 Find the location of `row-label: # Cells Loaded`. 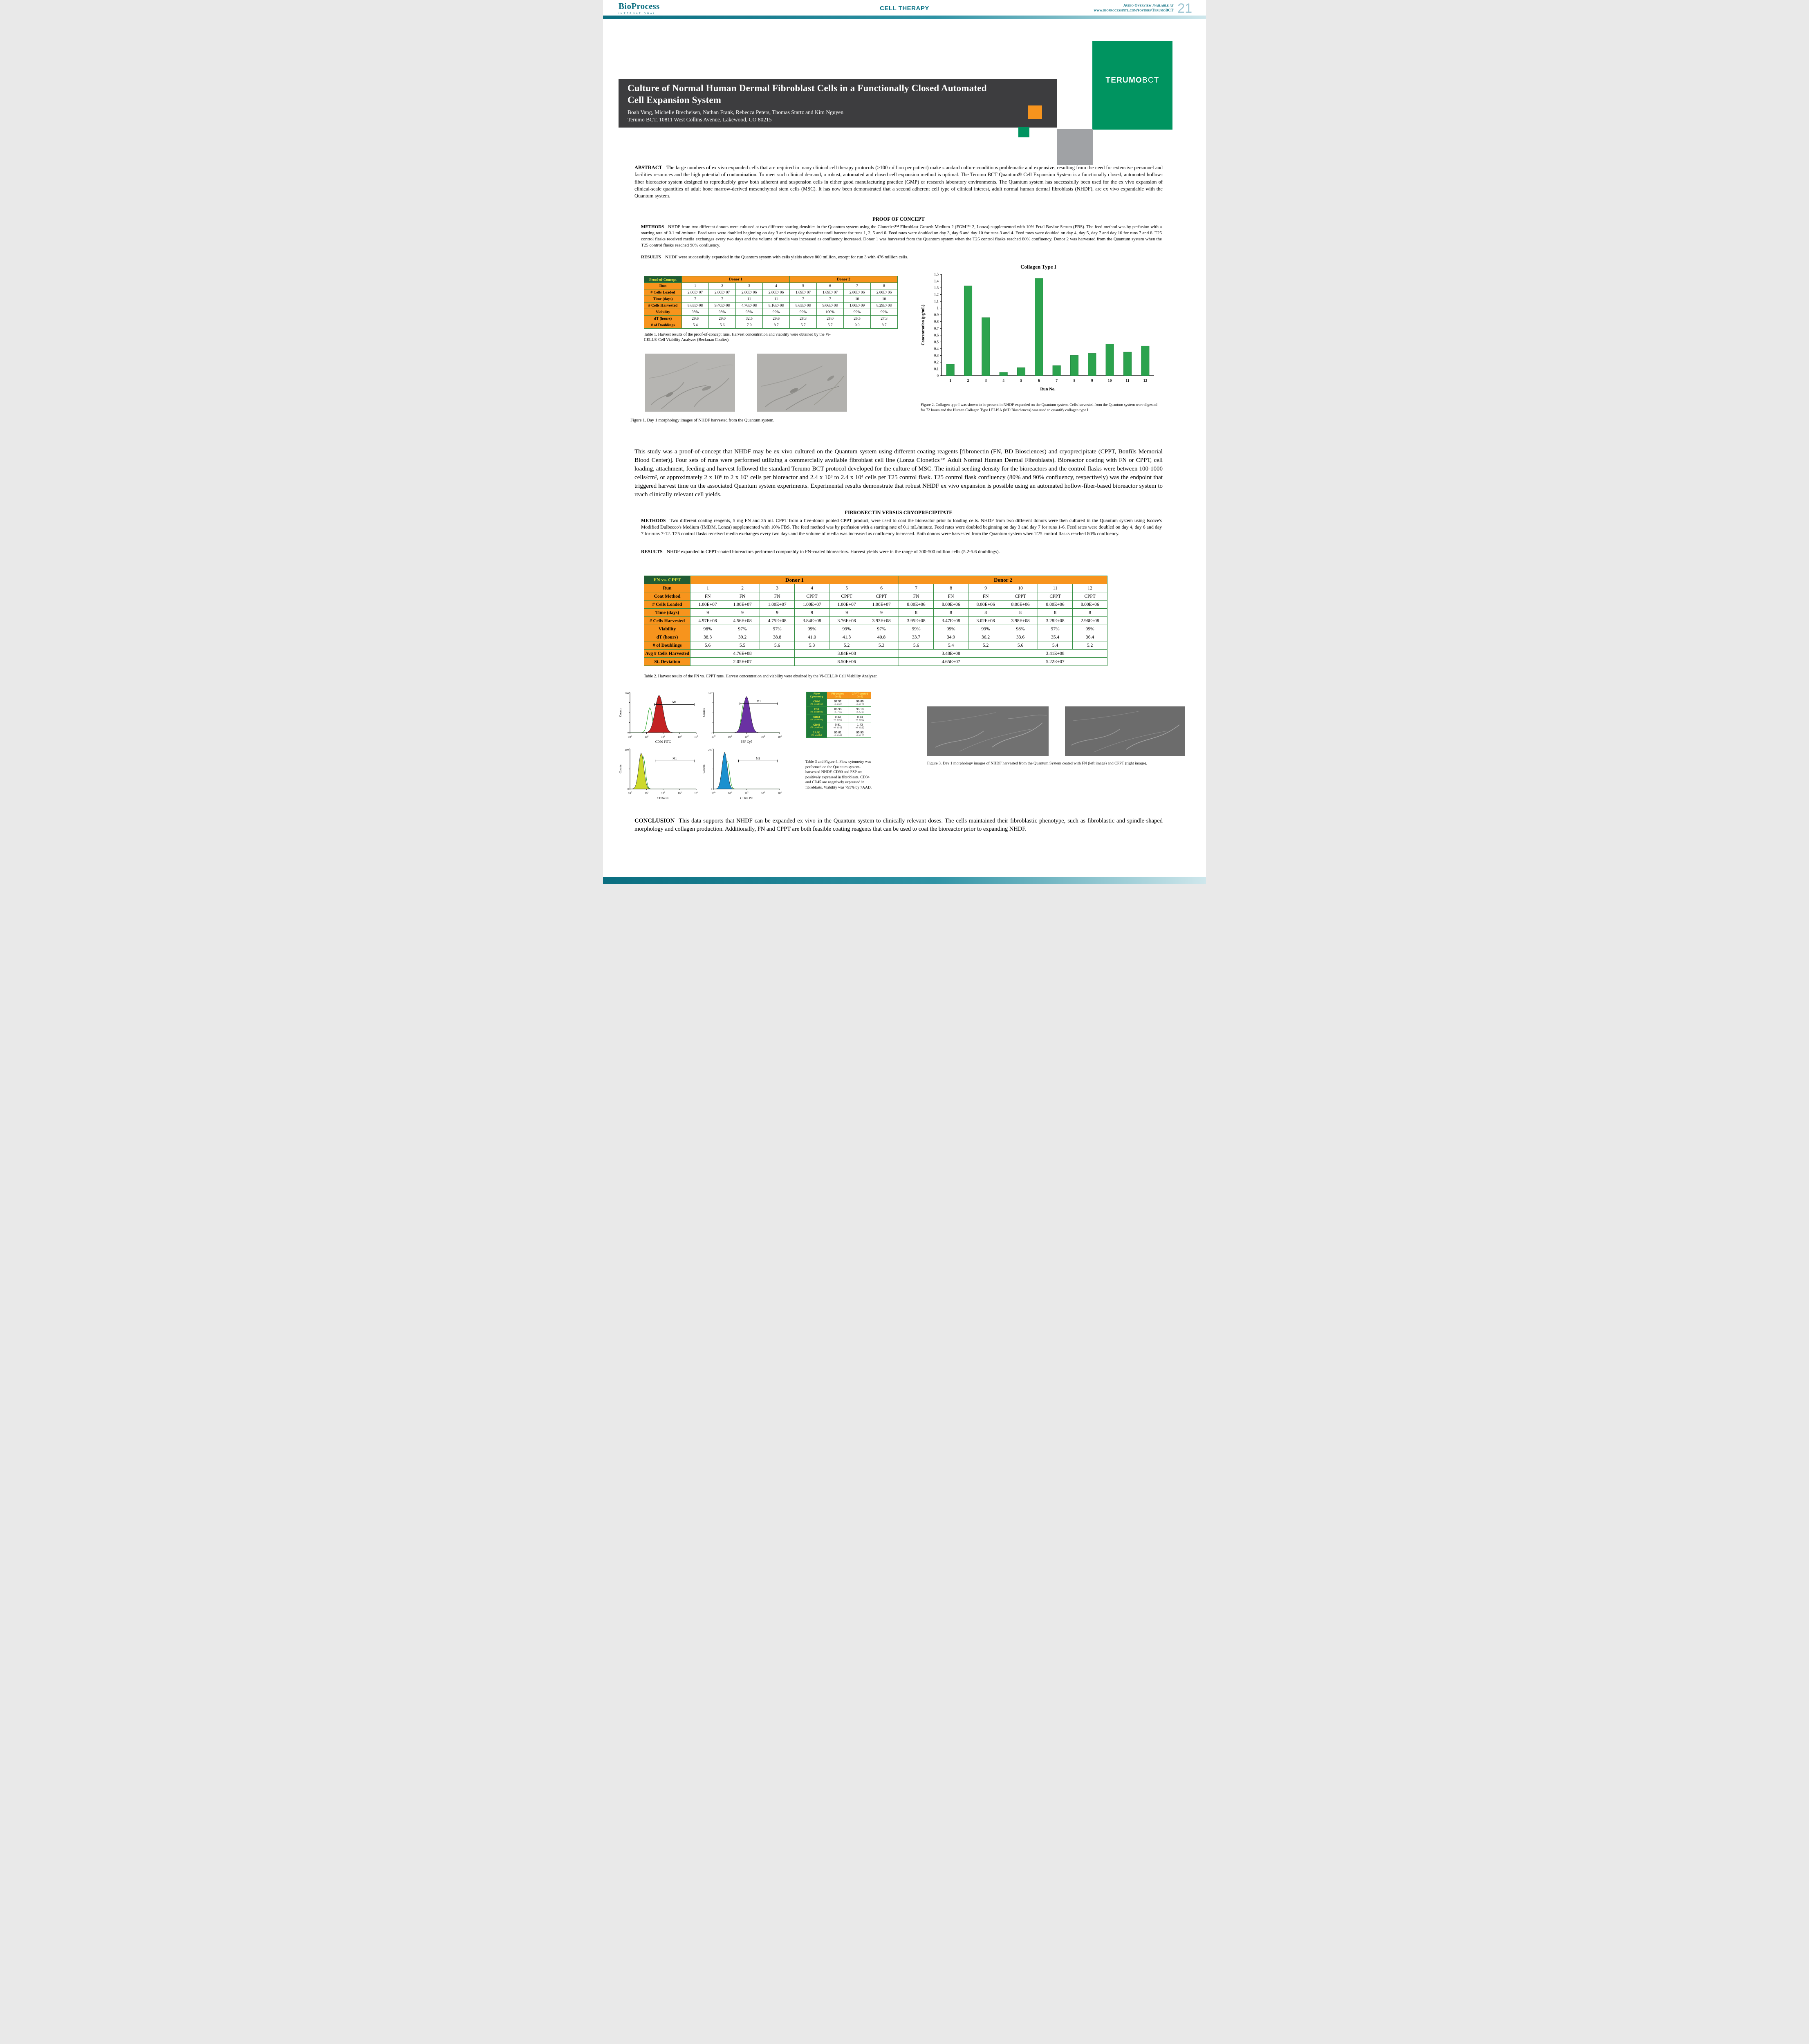

row-label: # Cells Loaded is located at coordinates (667, 604).